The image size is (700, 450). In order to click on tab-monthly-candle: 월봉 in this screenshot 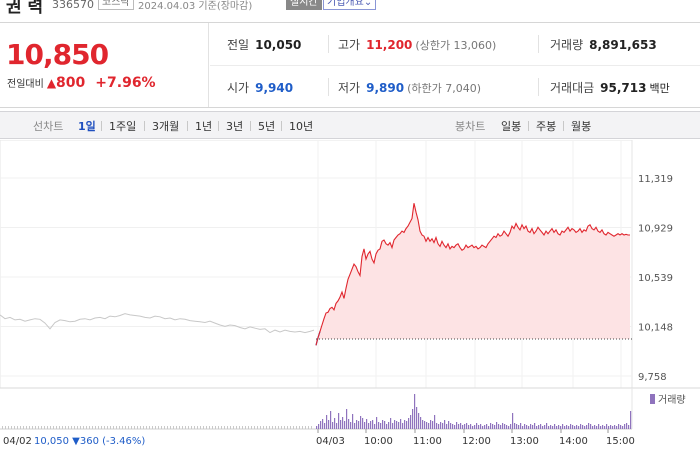, I will do `click(581, 126)`.